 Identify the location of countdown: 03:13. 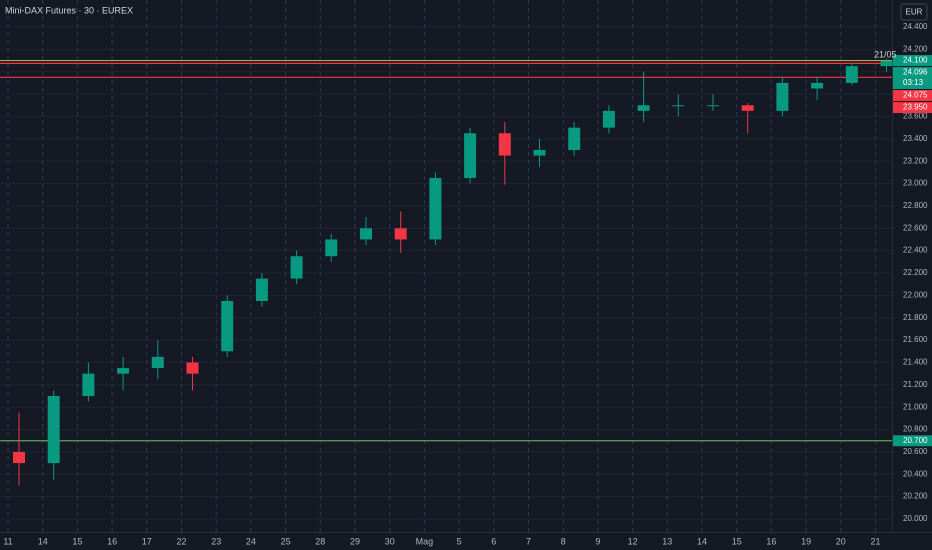
(913, 82).